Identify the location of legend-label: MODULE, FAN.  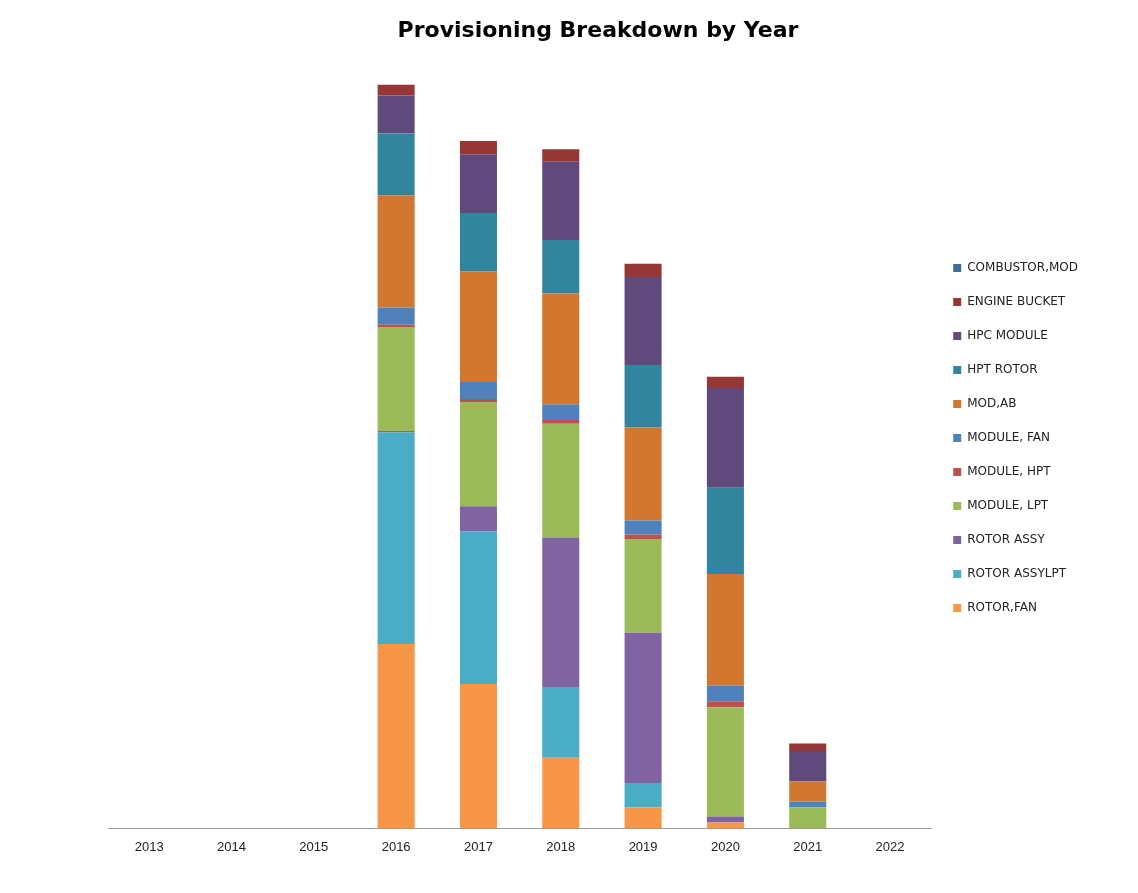
(1008, 437).